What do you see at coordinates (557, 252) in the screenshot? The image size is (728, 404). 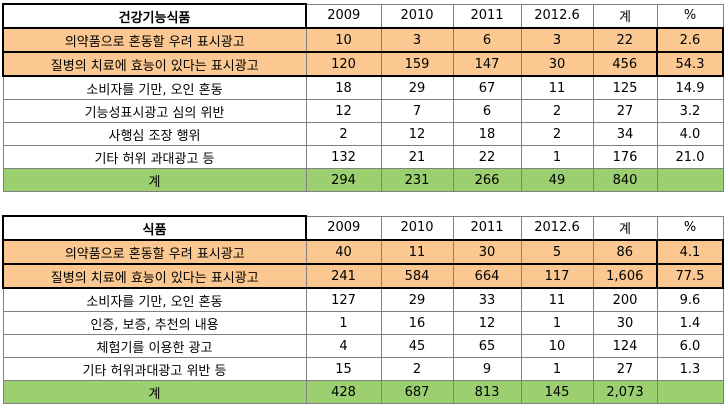 I see `cell: 5` at bounding box center [557, 252].